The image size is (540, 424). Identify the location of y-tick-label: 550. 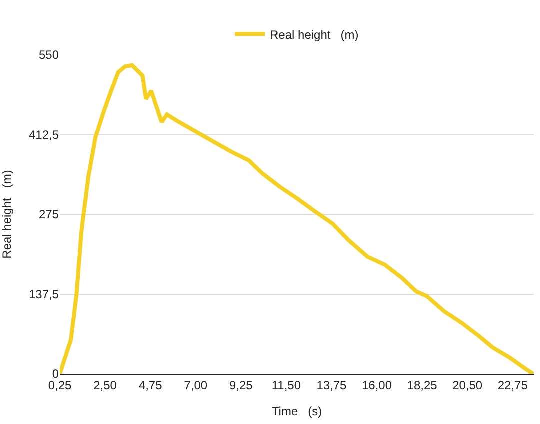
(49, 55).